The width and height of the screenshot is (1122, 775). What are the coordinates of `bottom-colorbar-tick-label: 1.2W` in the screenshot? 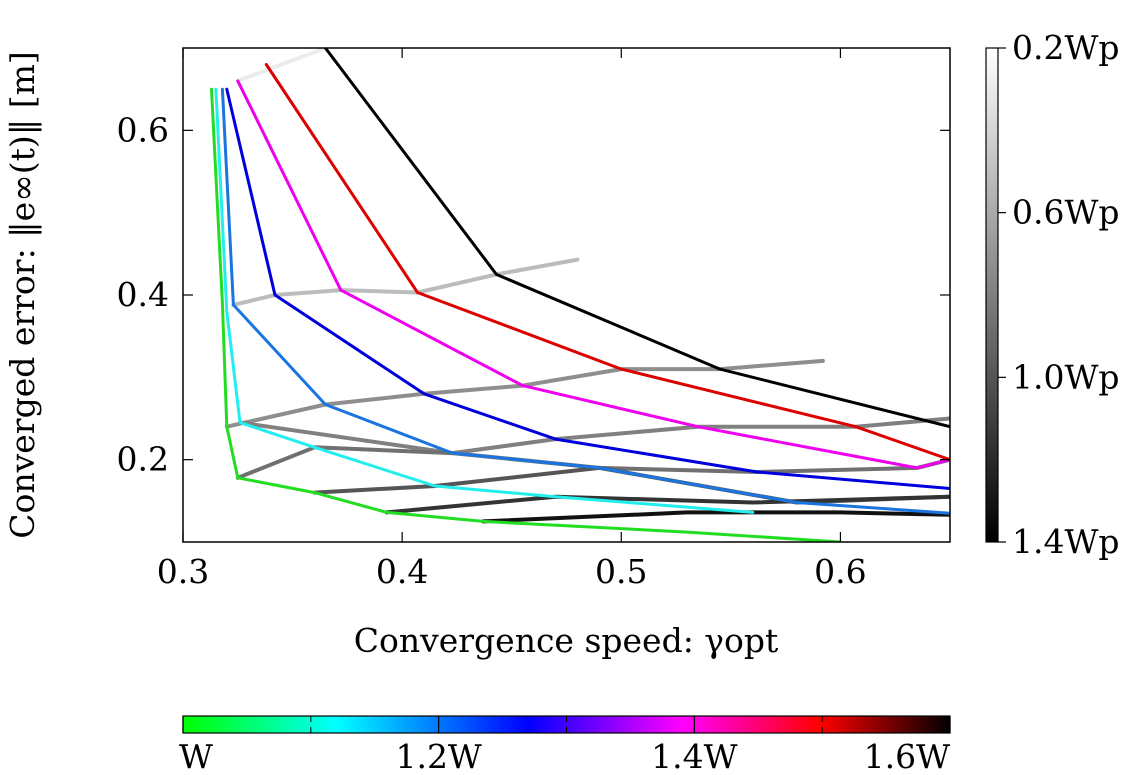 It's located at (438, 756).